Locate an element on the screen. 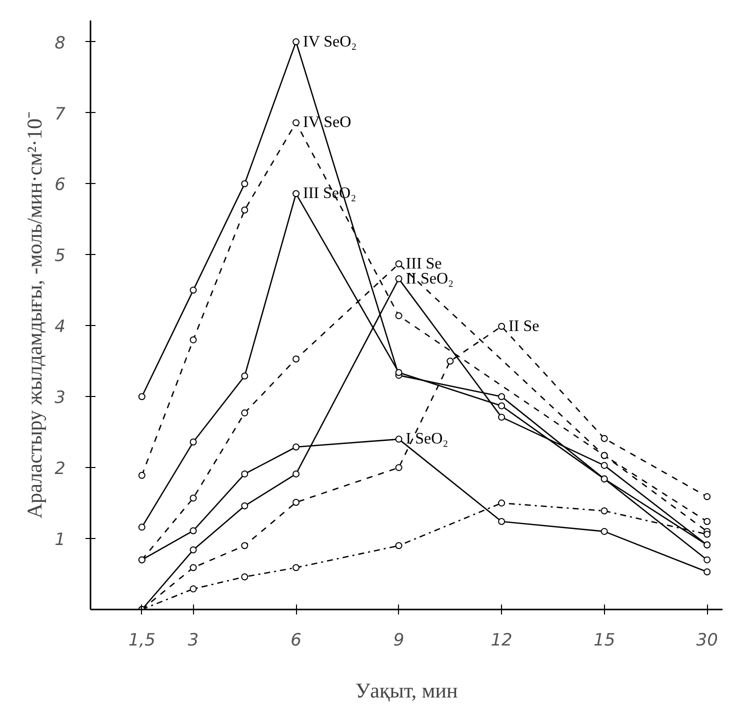 The image size is (752, 719). x-tick-label: 9 is located at coordinates (398, 640).